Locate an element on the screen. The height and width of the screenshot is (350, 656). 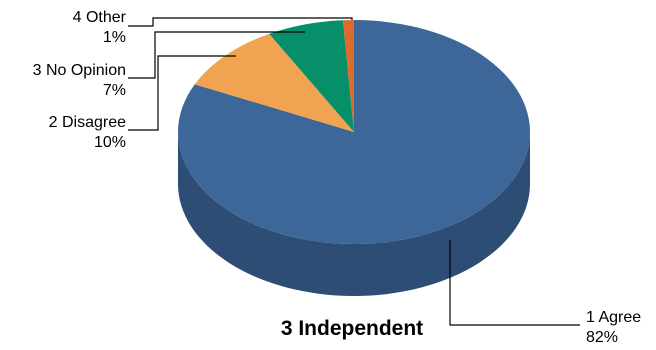
slice-label-4: 4 Other is located at coordinates (100, 17).